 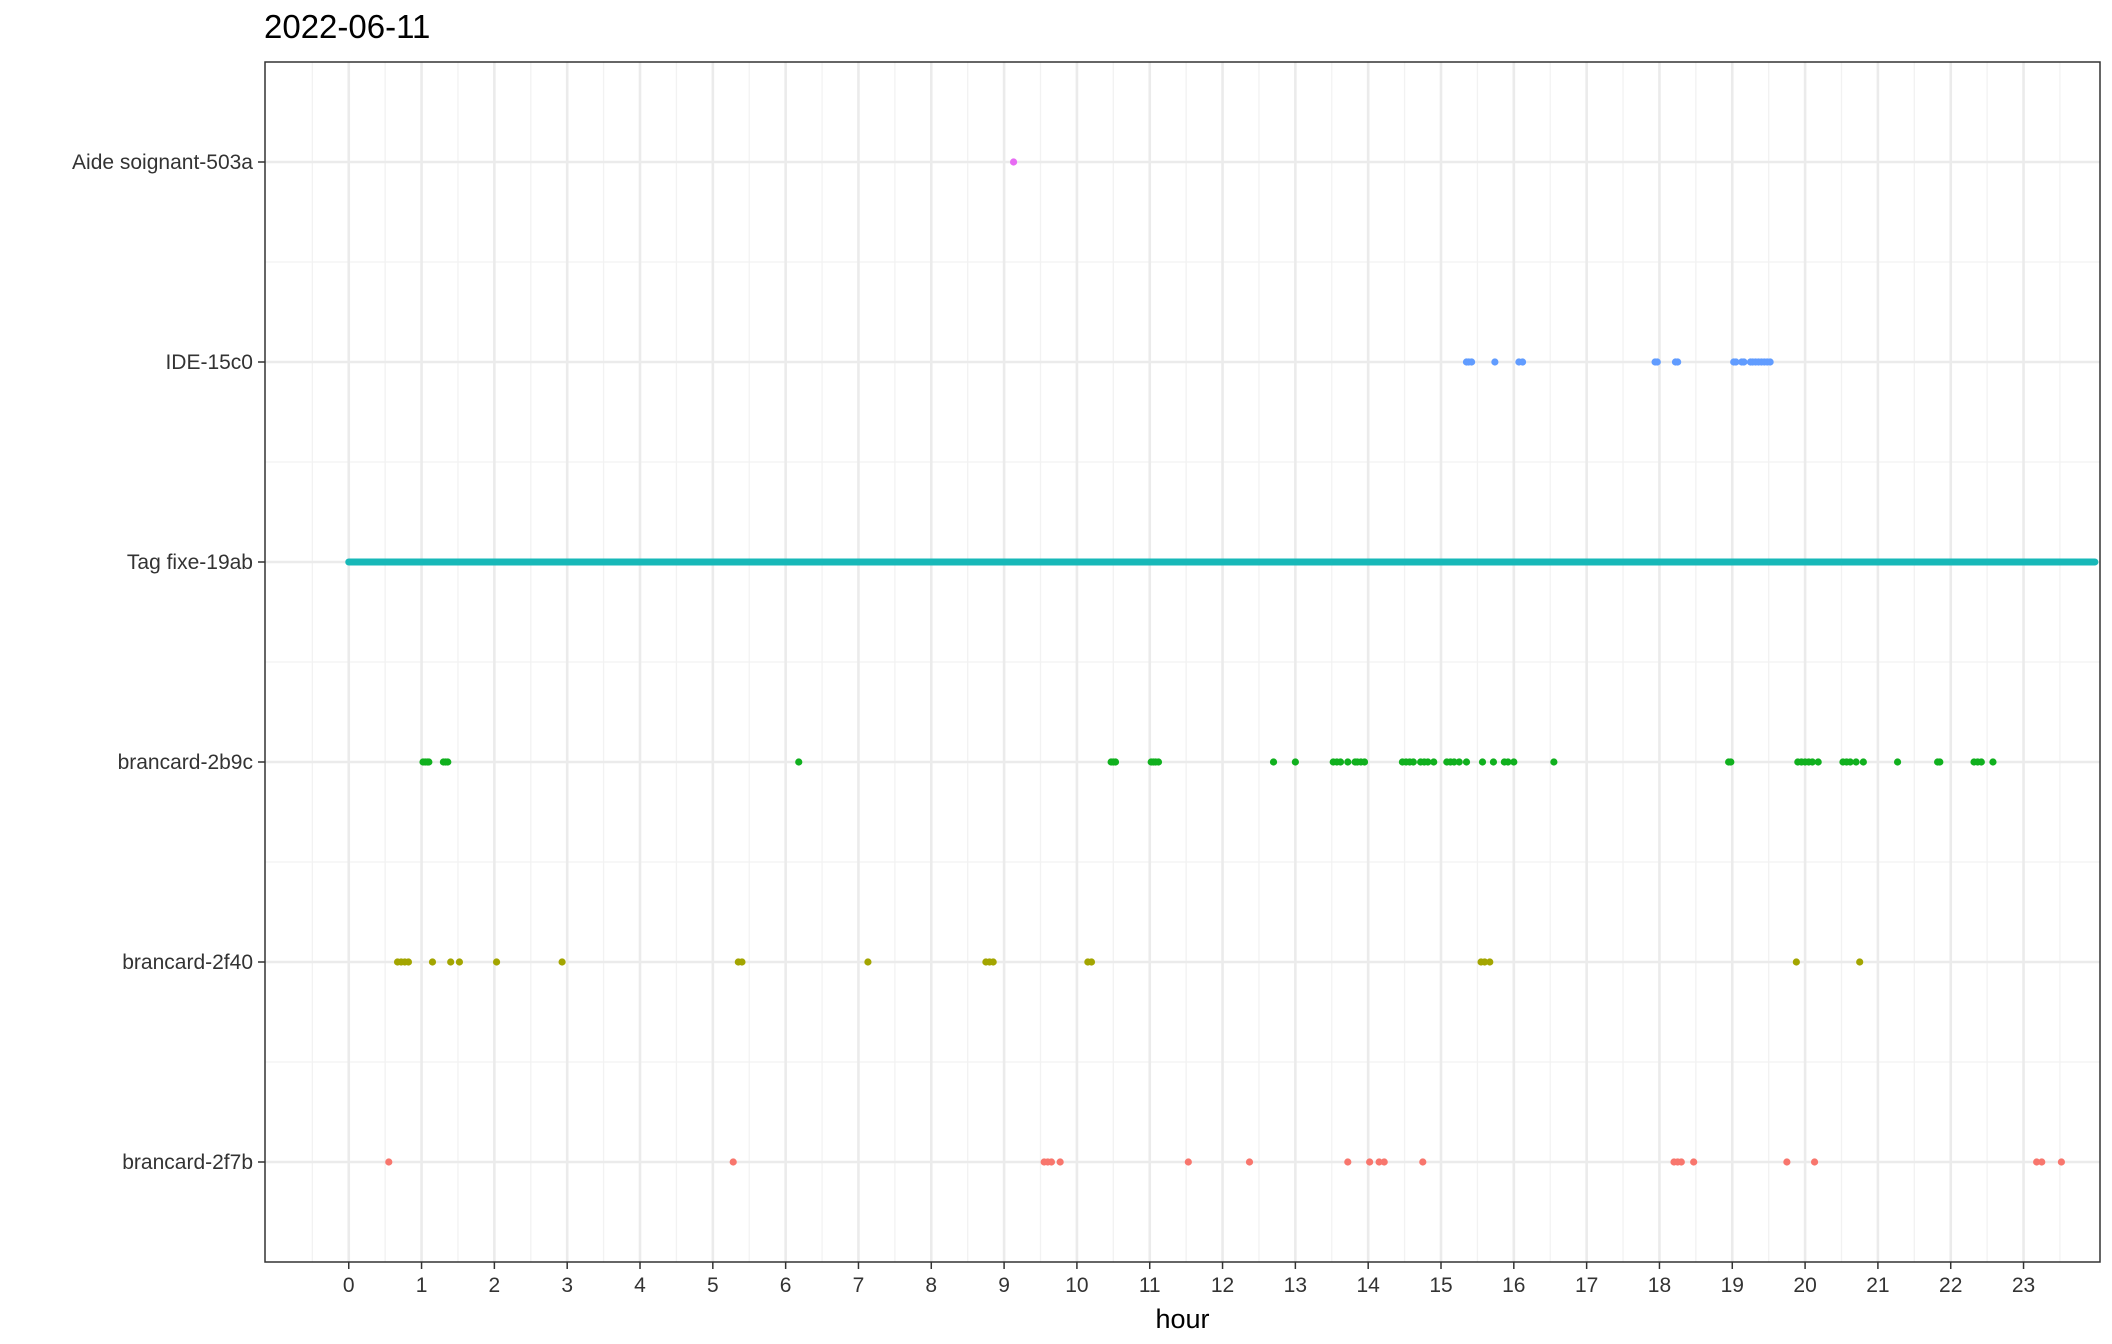 What do you see at coordinates (786, 1285) in the screenshot?
I see `x-tick-label: 6` at bounding box center [786, 1285].